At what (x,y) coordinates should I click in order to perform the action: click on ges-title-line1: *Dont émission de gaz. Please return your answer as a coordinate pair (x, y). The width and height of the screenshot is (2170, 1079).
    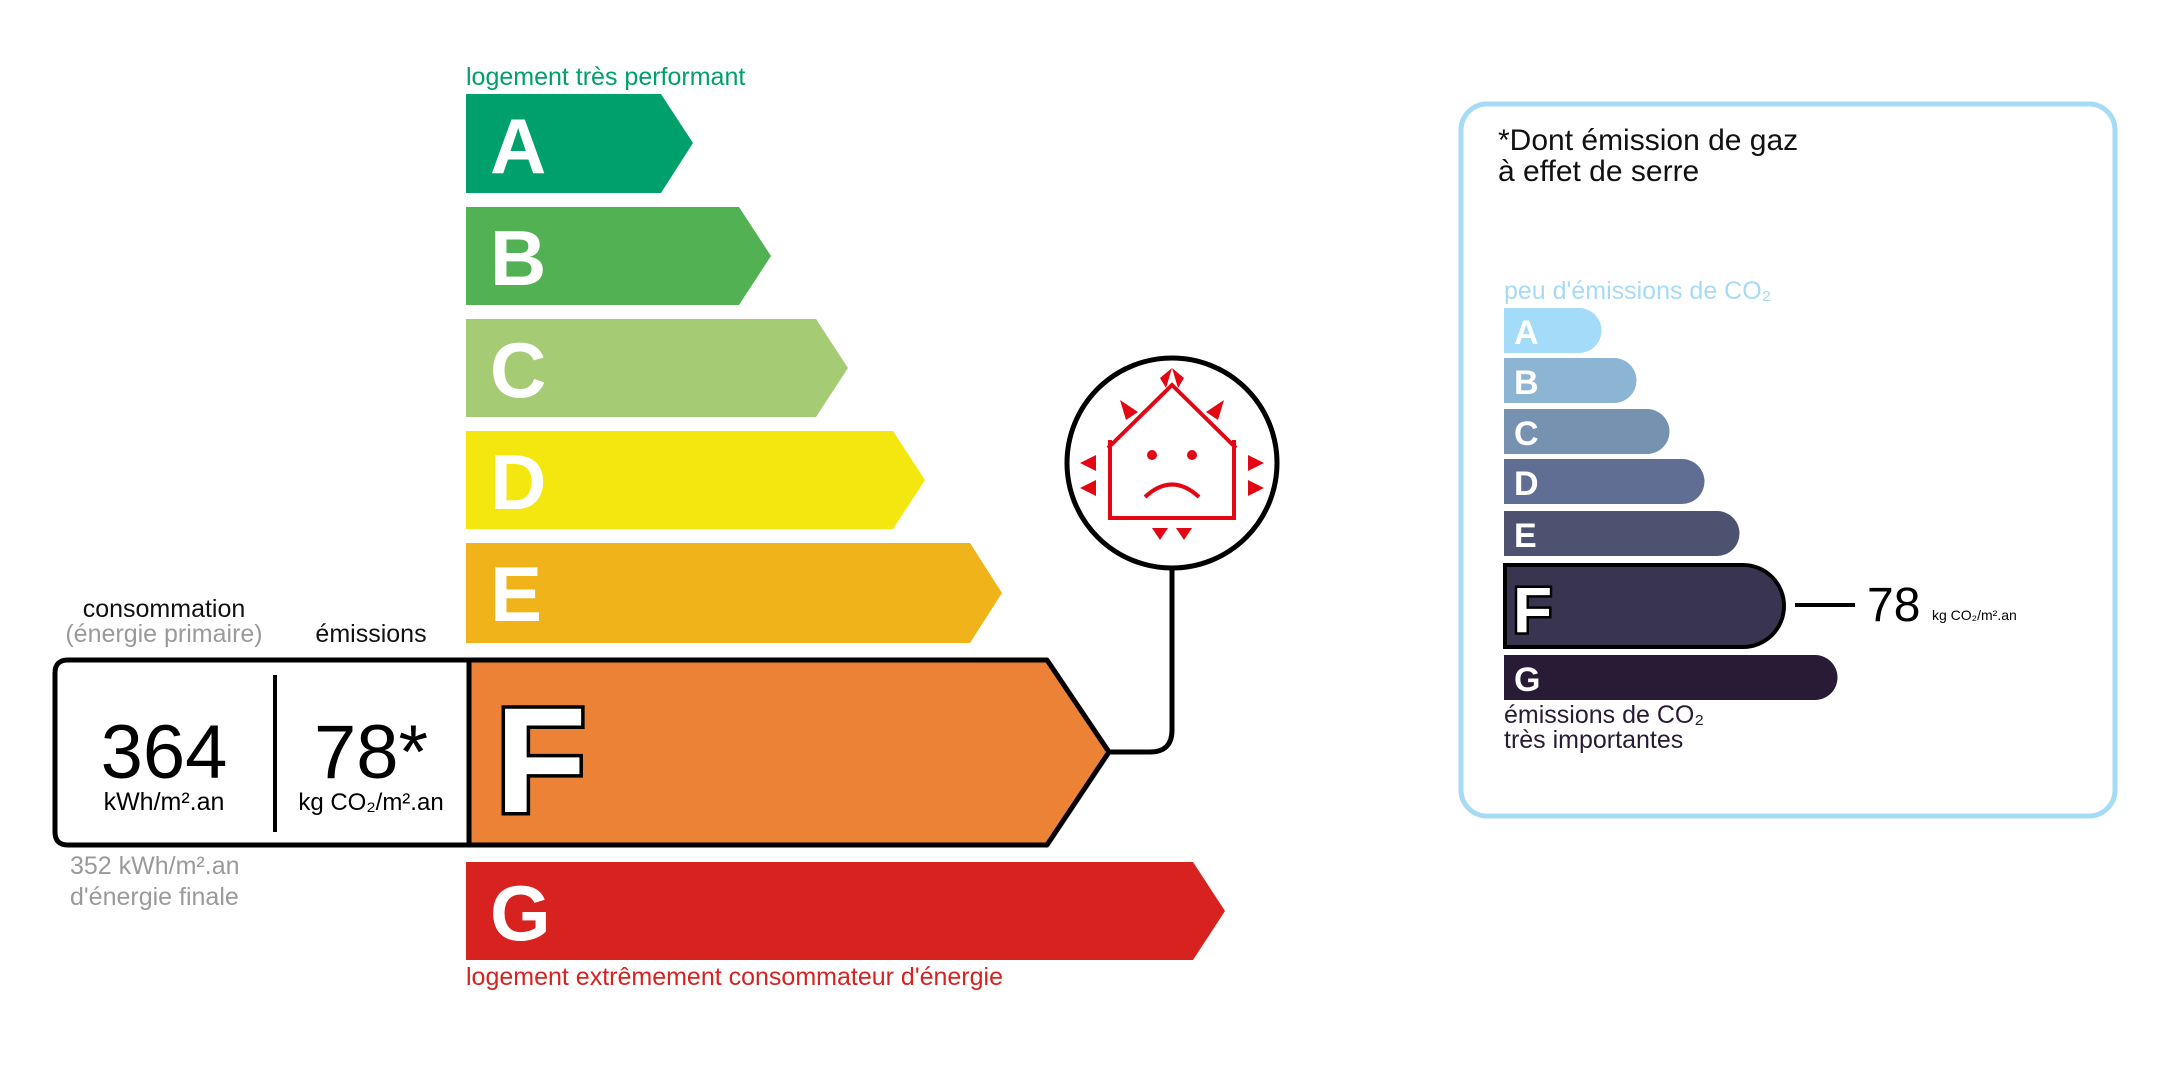
    Looking at the image, I should click on (1648, 140).